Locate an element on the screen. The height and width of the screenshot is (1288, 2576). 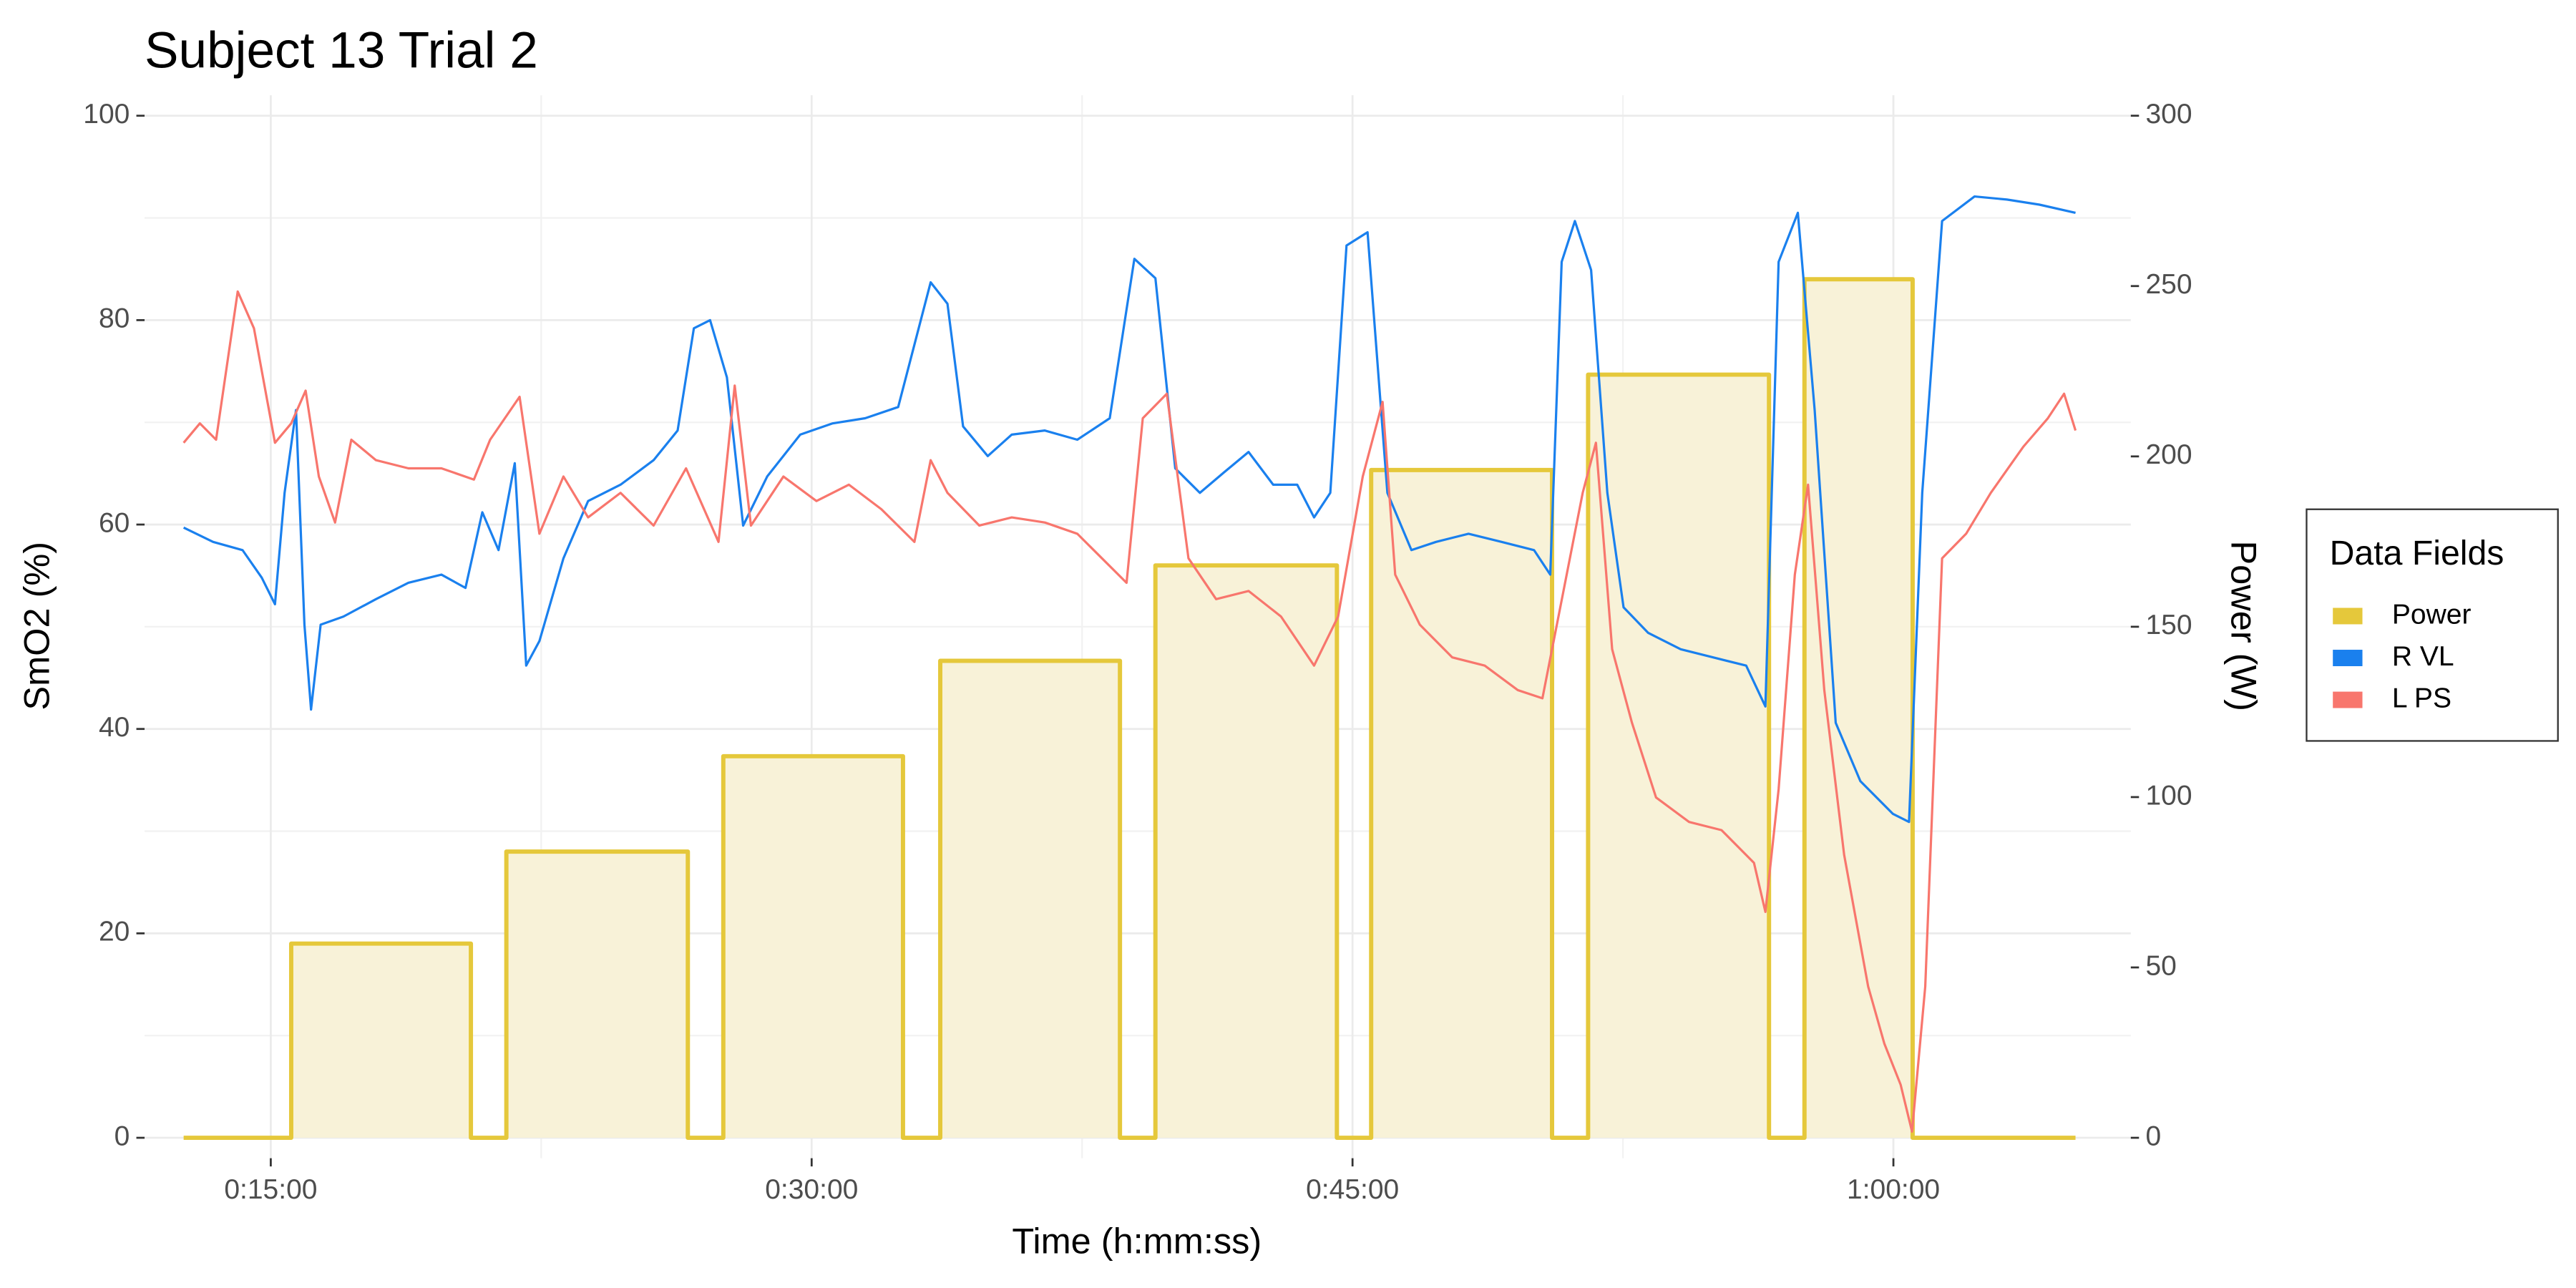
y2-tick-label: 300 is located at coordinates (2168, 114).